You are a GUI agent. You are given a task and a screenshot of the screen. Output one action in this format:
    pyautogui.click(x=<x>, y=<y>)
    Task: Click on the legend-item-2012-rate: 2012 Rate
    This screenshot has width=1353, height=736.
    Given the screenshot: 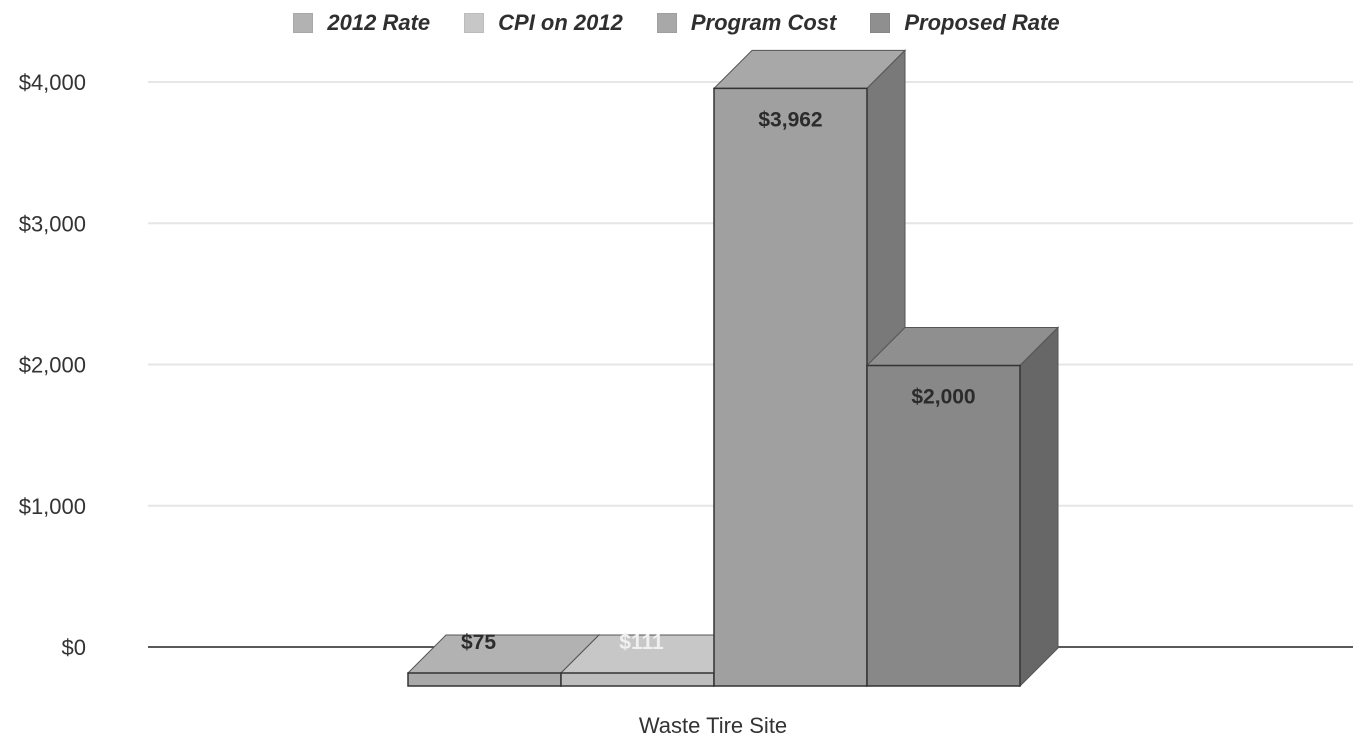 What is the action you would take?
    pyautogui.click(x=361, y=23)
    